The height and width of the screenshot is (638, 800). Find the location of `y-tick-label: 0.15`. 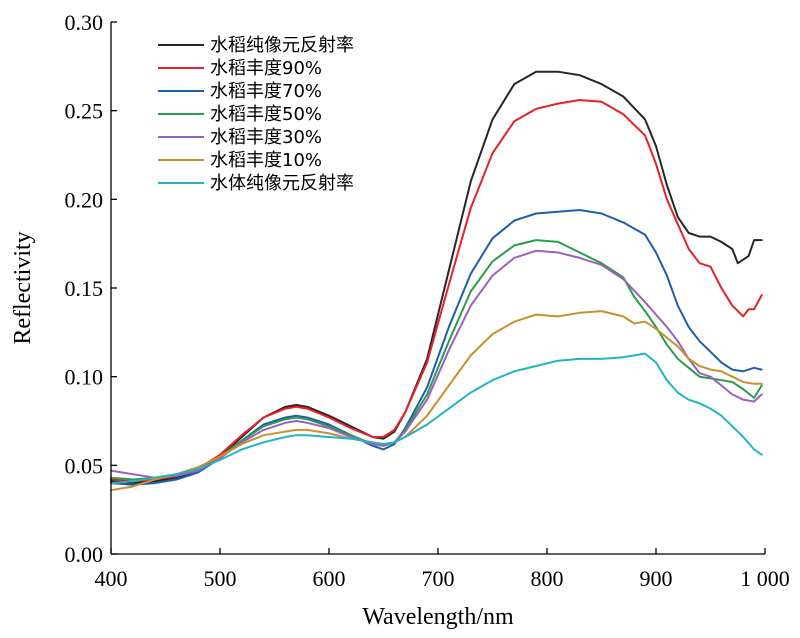

y-tick-label: 0.15 is located at coordinates (84, 288).